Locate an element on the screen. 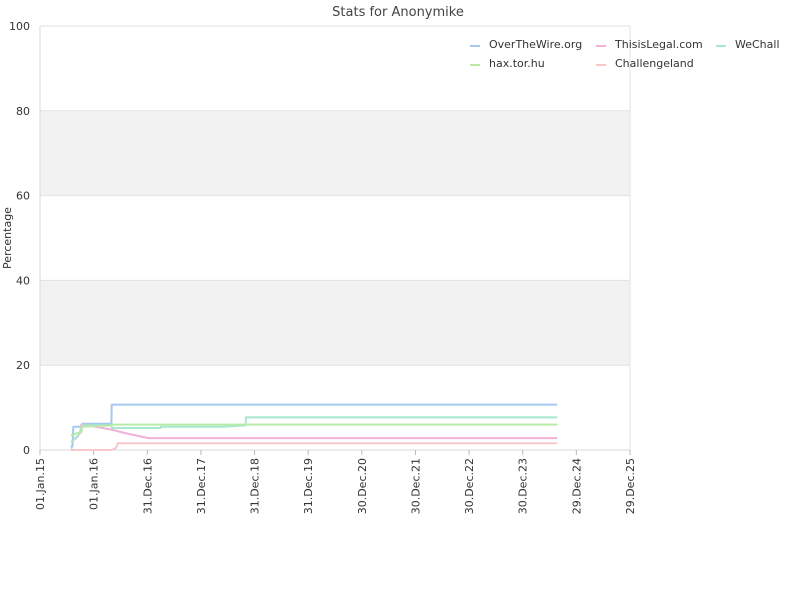  legend-label: WeChall is located at coordinates (757, 44).